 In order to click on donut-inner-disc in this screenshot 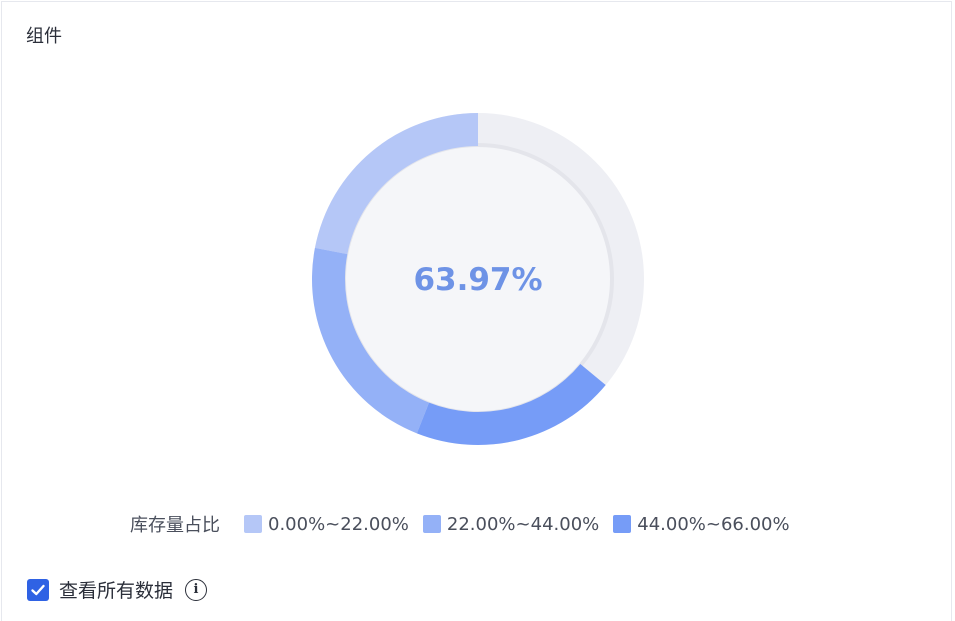, I will do `click(478, 279)`.